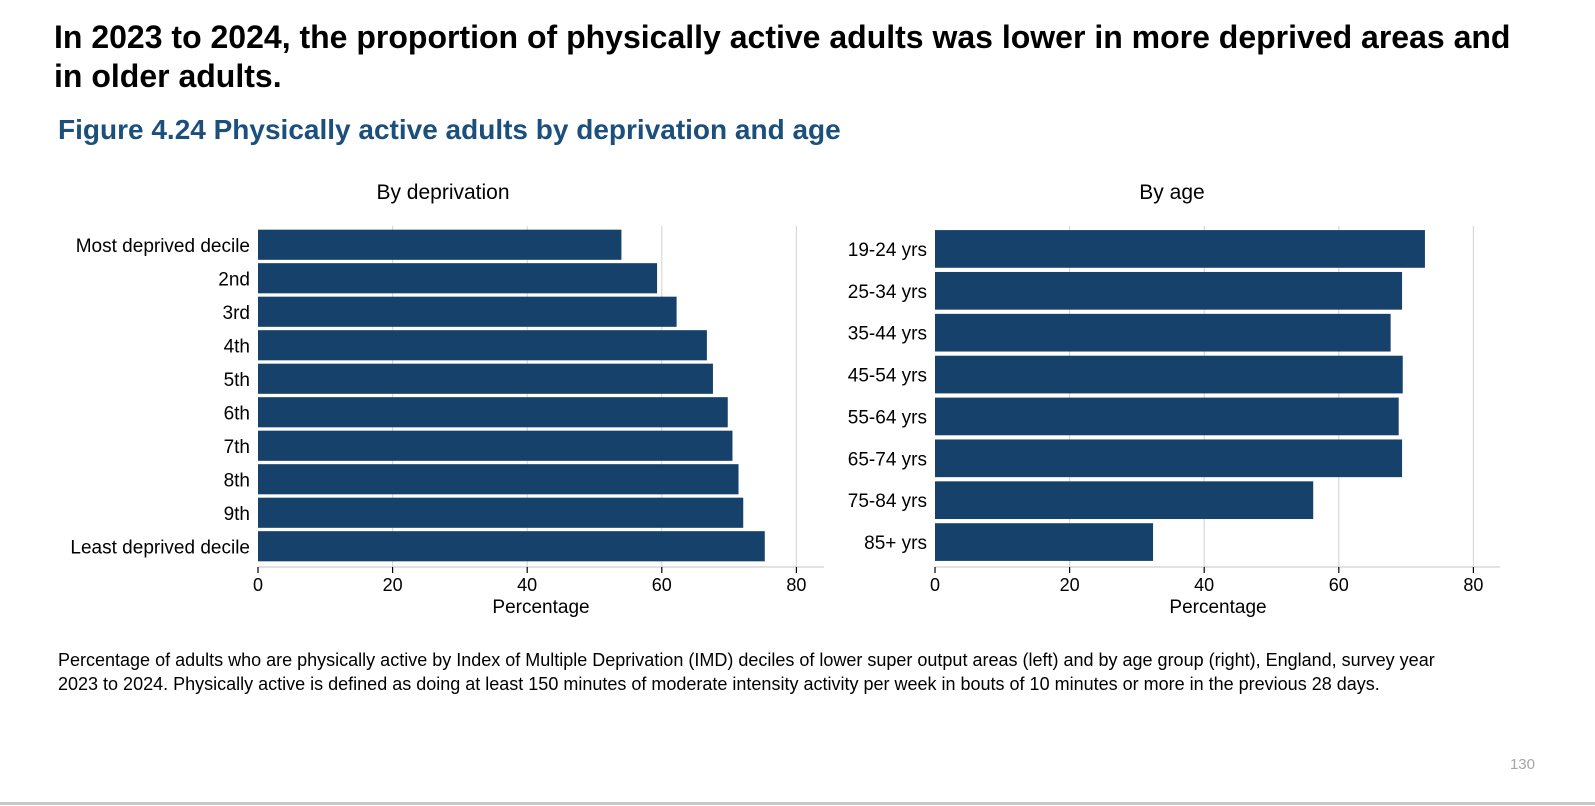 Image resolution: width=1595 pixels, height=806 pixels. Describe the element at coordinates (935, 585) in the screenshot. I see `chart2-tick-label: 0` at that location.